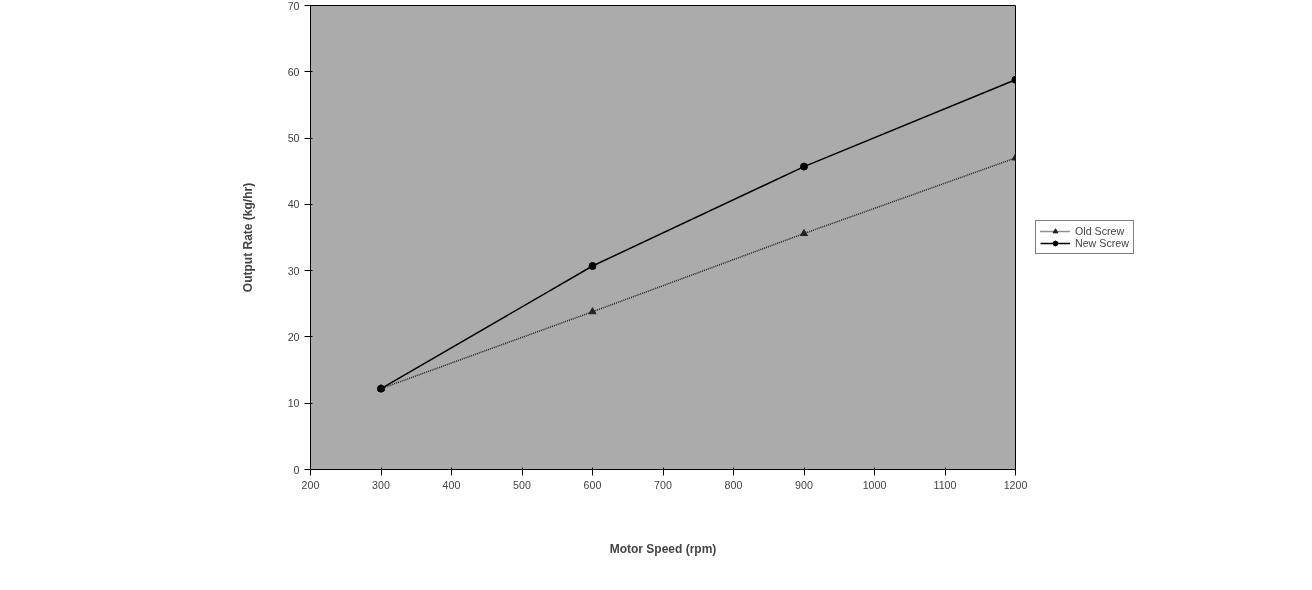 The width and height of the screenshot is (1312, 590). Describe the element at coordinates (293, 336) in the screenshot. I see `y-tick-label: 20` at that location.